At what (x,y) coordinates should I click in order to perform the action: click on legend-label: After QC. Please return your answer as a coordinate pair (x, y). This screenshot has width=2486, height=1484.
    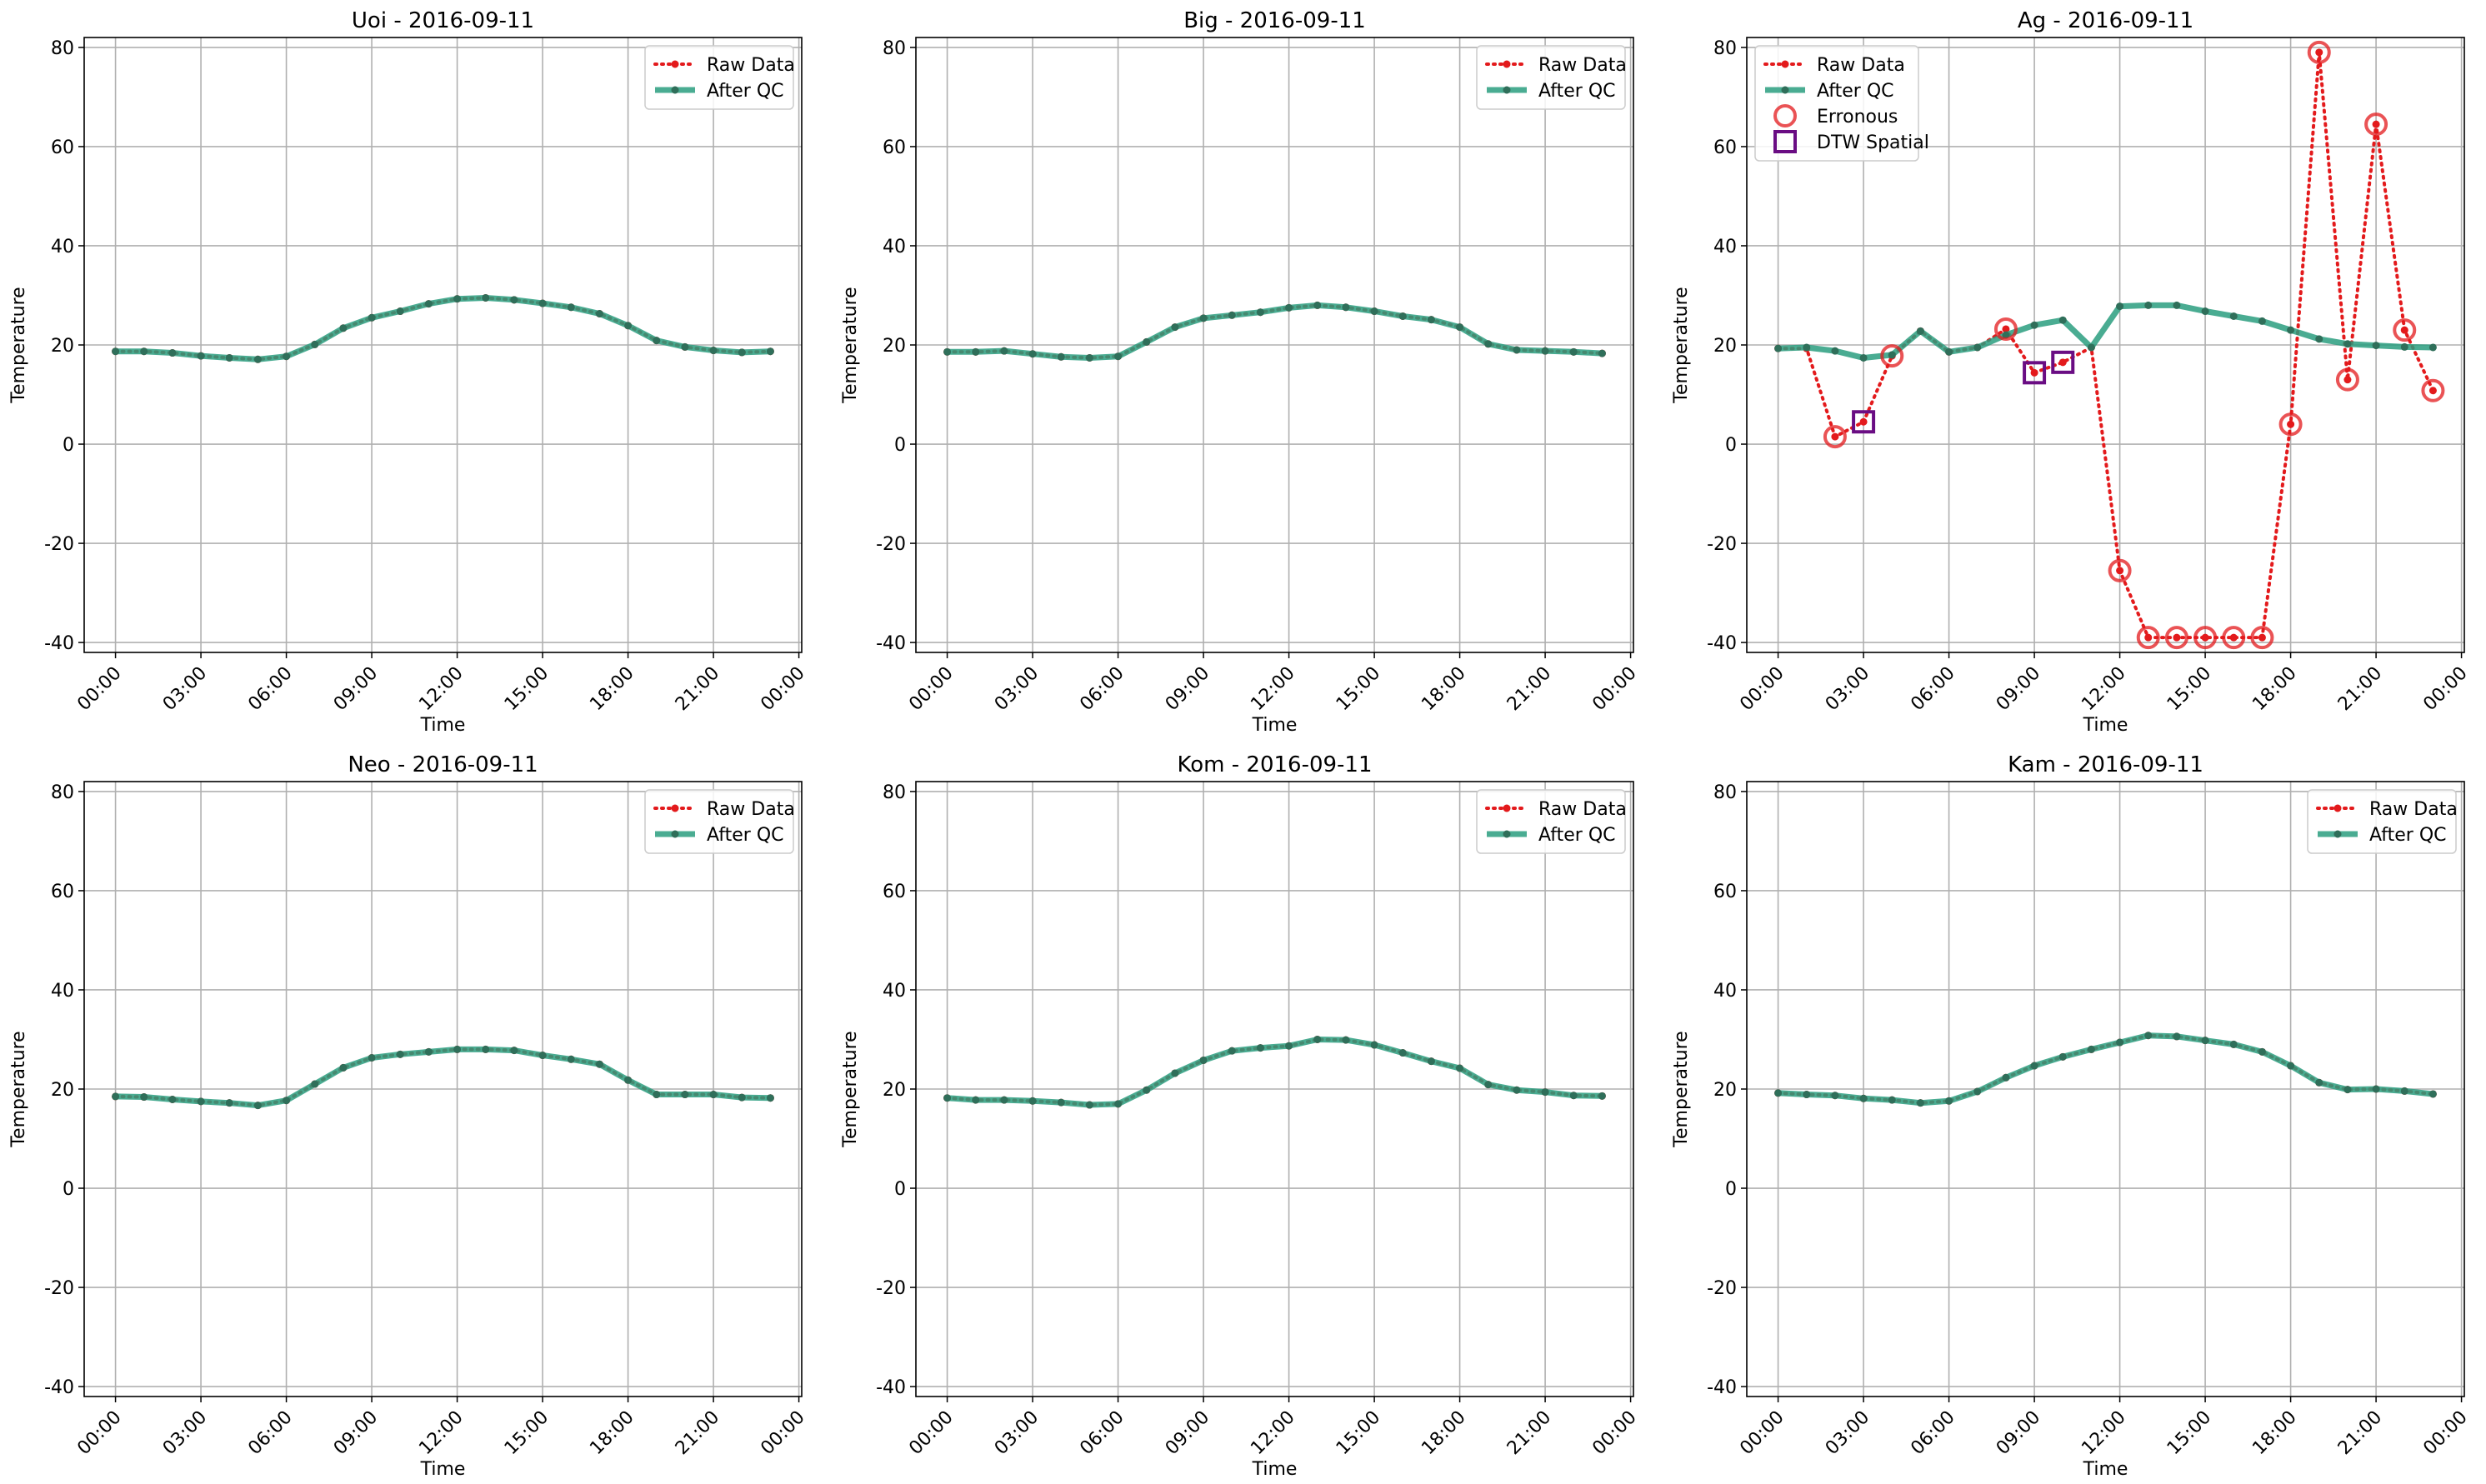
    Looking at the image, I should click on (745, 835).